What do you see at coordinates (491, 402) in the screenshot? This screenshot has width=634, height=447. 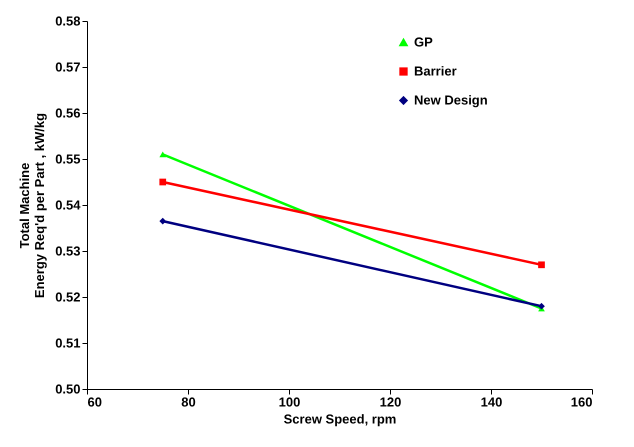 I see `x-tick-label: 140` at bounding box center [491, 402].